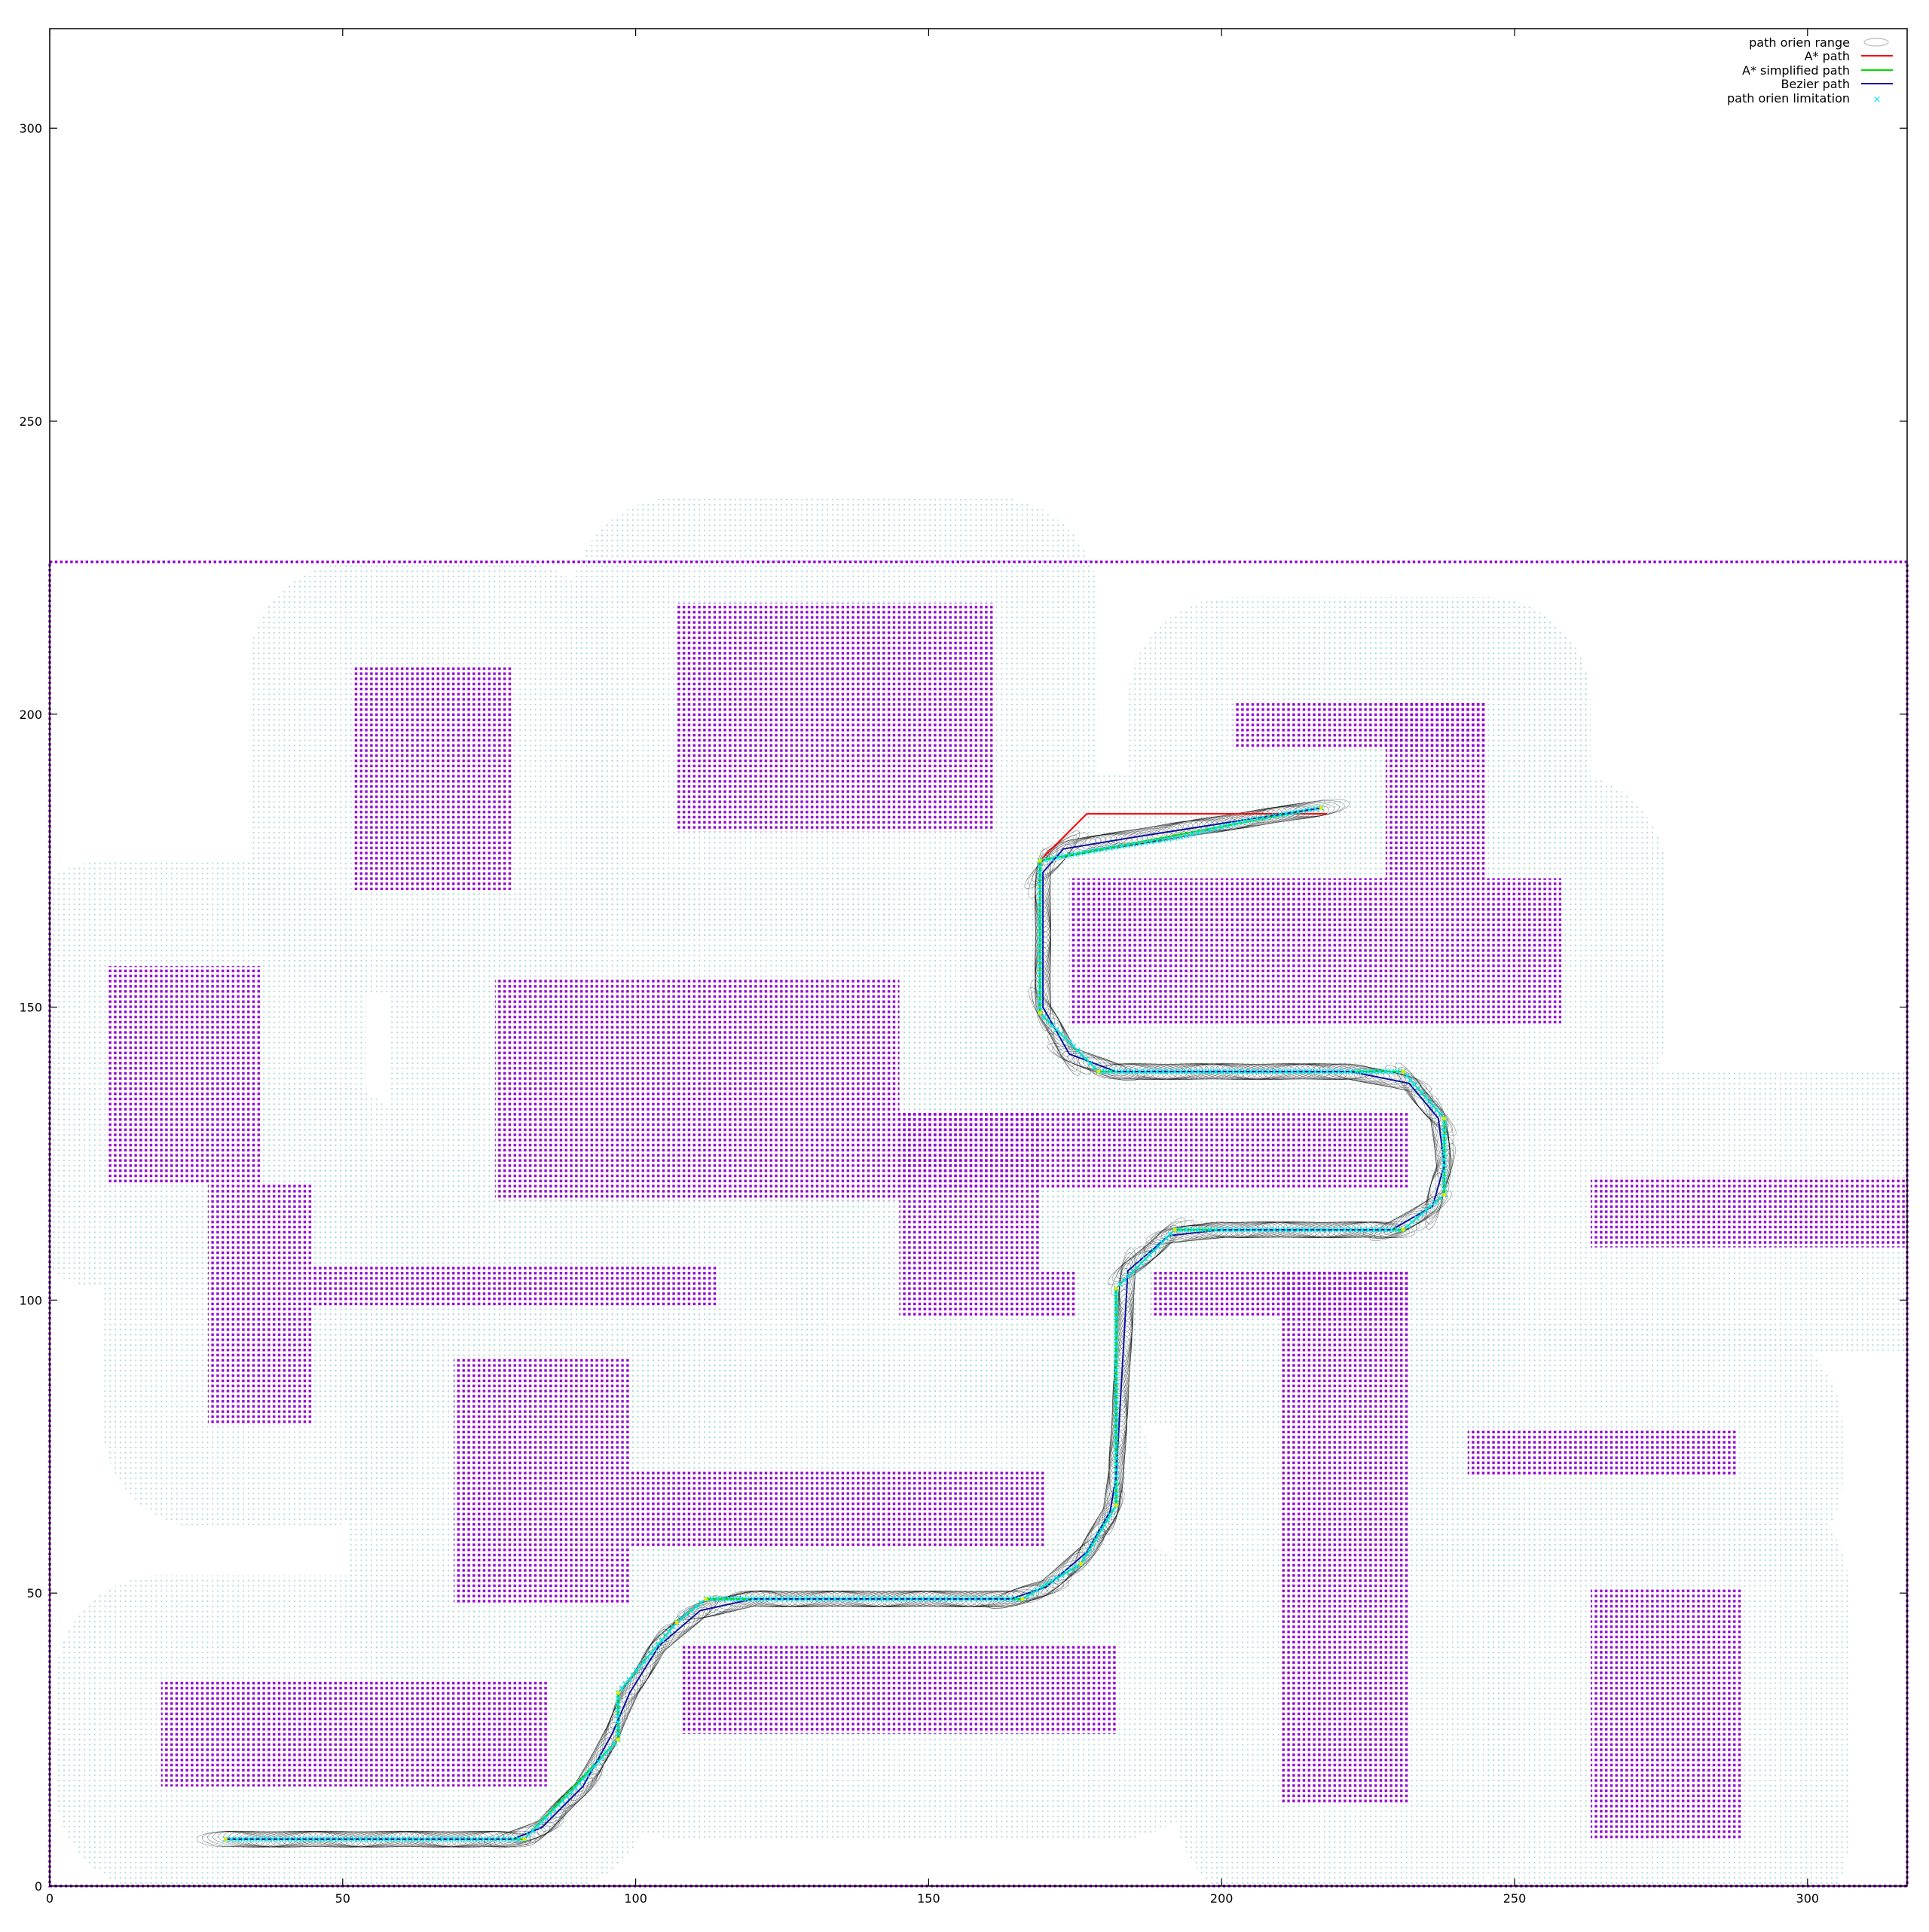 The height and width of the screenshot is (1932, 1929). I want to click on y-tick-label: 250, so click(31, 421).